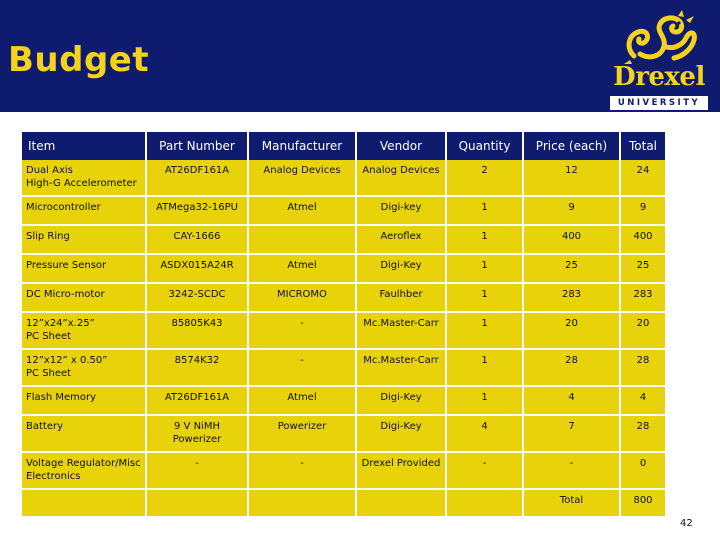 This screenshot has width=720, height=540. What do you see at coordinates (302, 240) in the screenshot?
I see `cell-manufacturer` at bounding box center [302, 240].